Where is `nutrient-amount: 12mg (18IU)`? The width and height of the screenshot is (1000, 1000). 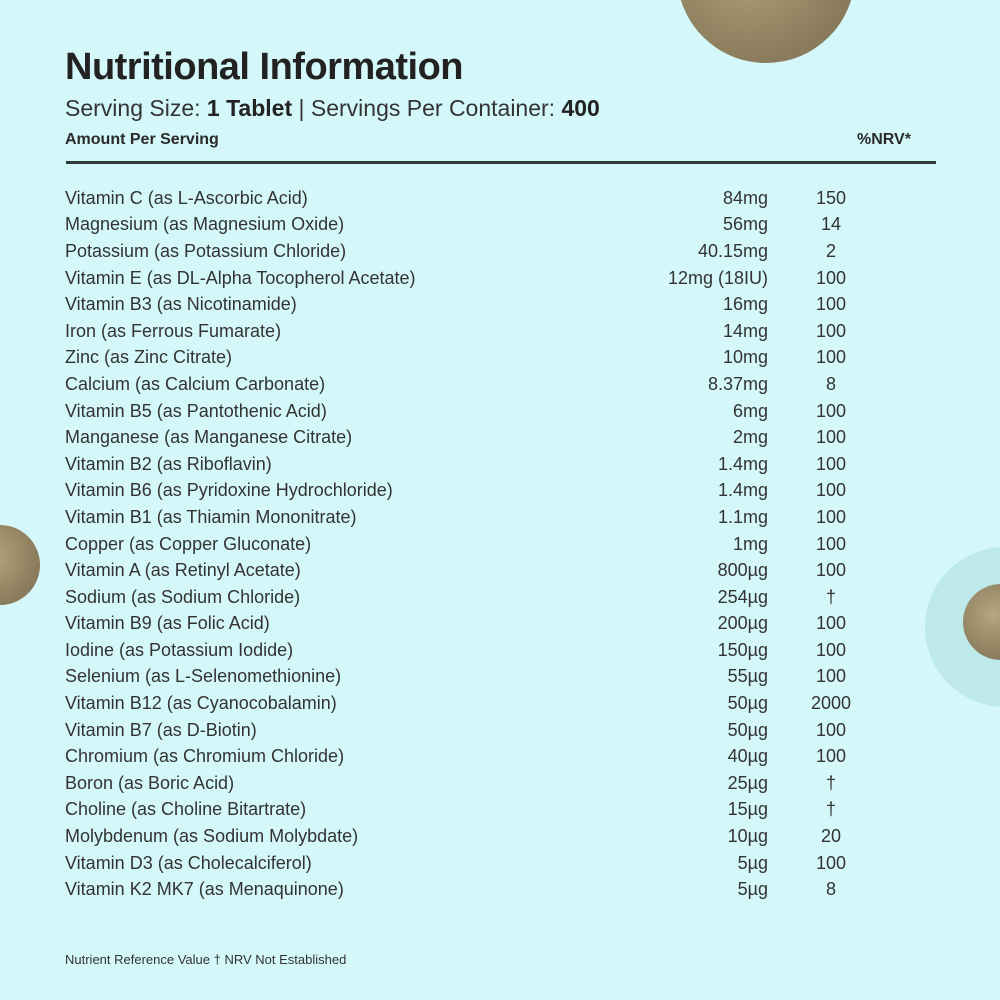
nutrient-amount: 12mg (18IU) is located at coordinates (717, 277).